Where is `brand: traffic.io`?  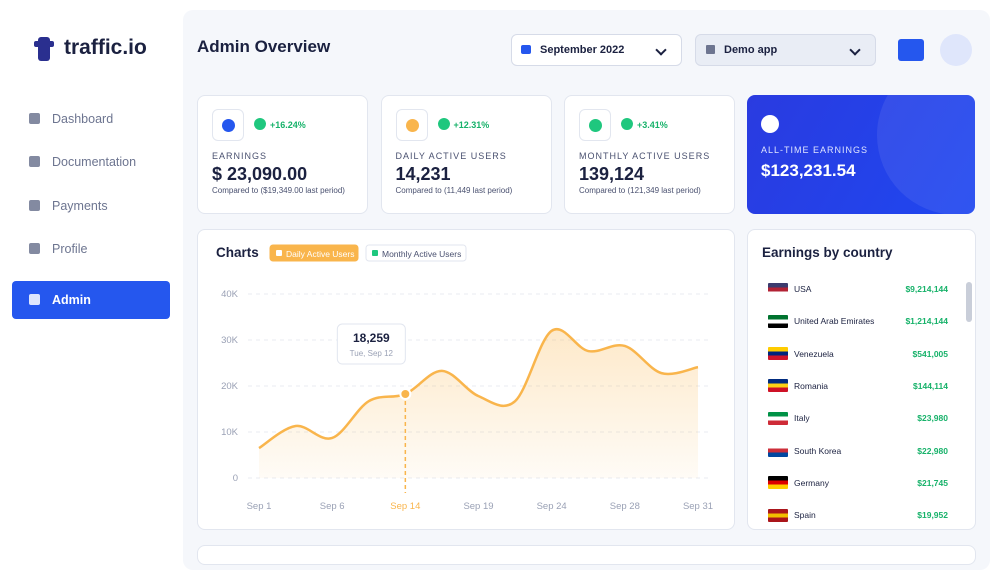
brand: traffic.io is located at coordinates (105, 47).